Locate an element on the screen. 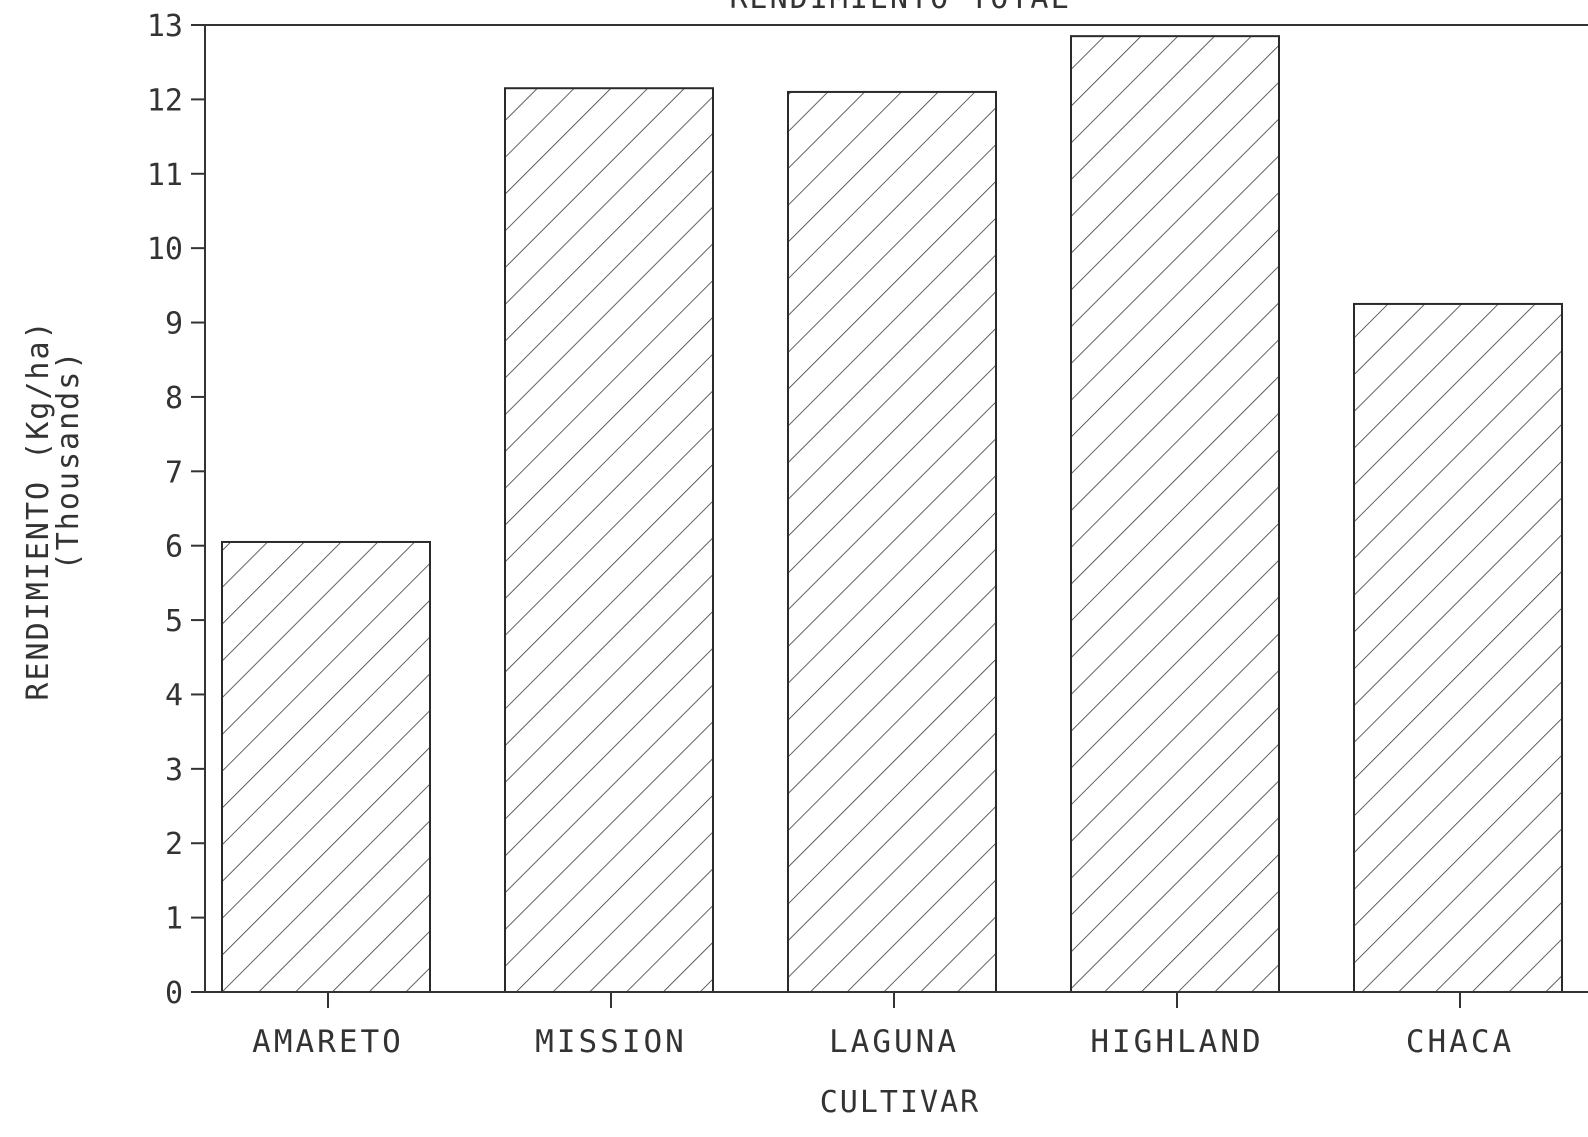 The image size is (1588, 1137). bar-highland is located at coordinates (1175, 514).